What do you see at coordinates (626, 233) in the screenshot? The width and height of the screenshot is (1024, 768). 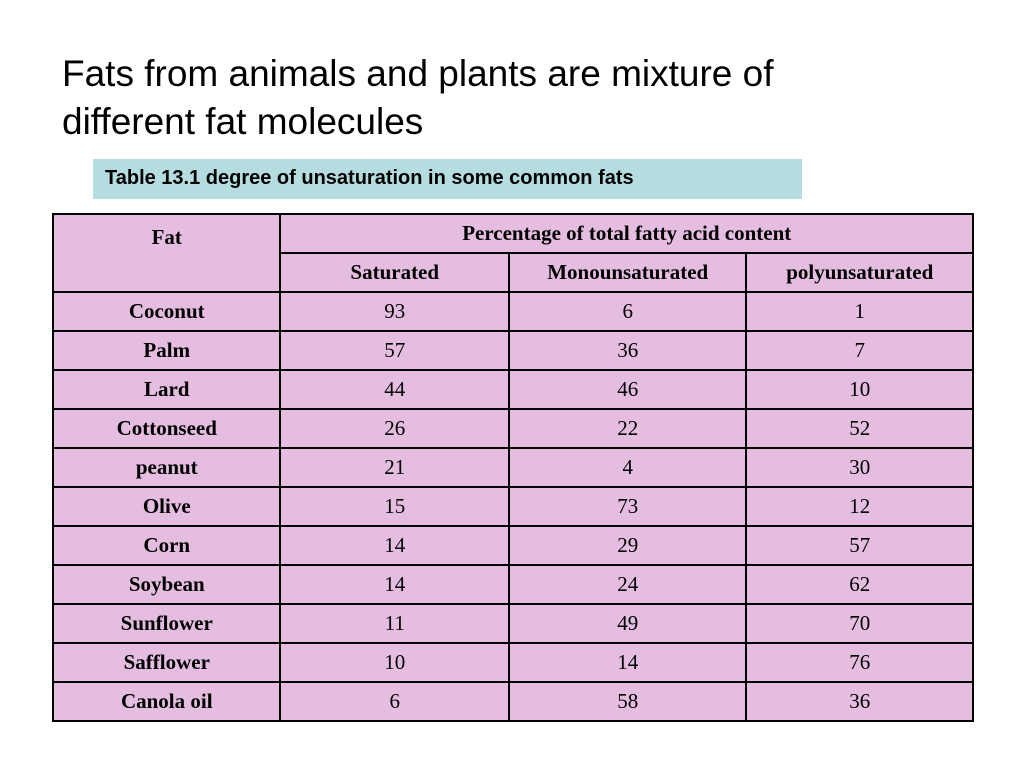 I see `percentage-group-header: Percentage of total fatty acid content` at bounding box center [626, 233].